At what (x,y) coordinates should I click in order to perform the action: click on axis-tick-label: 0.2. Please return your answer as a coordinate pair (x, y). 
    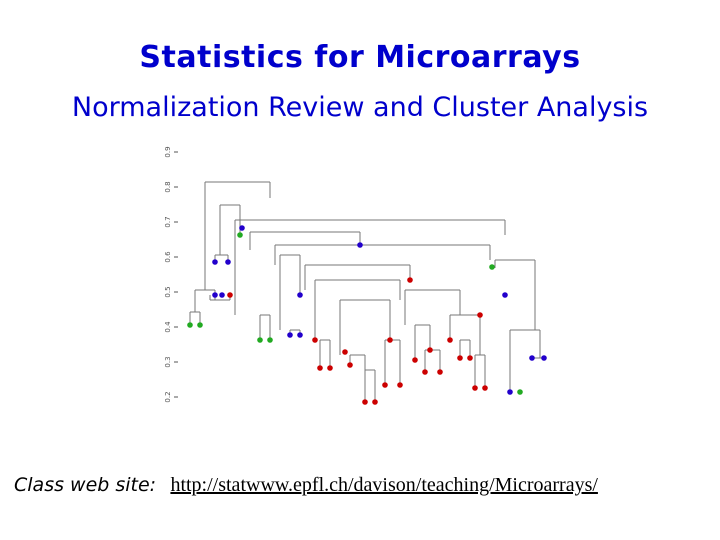
    Looking at the image, I should click on (168, 396).